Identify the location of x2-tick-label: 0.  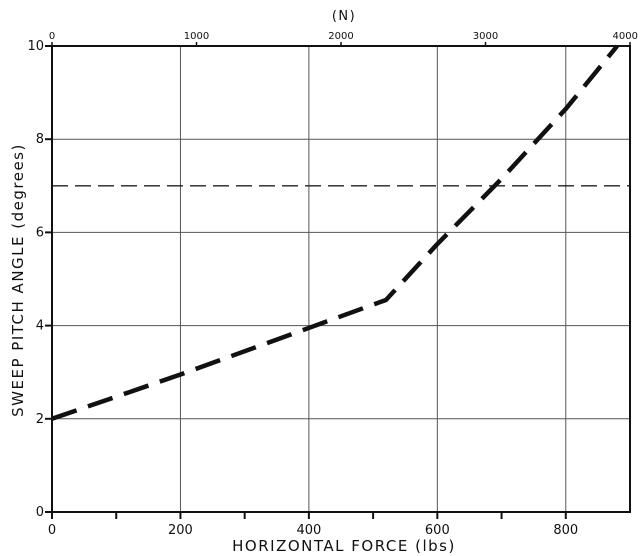
(52, 36).